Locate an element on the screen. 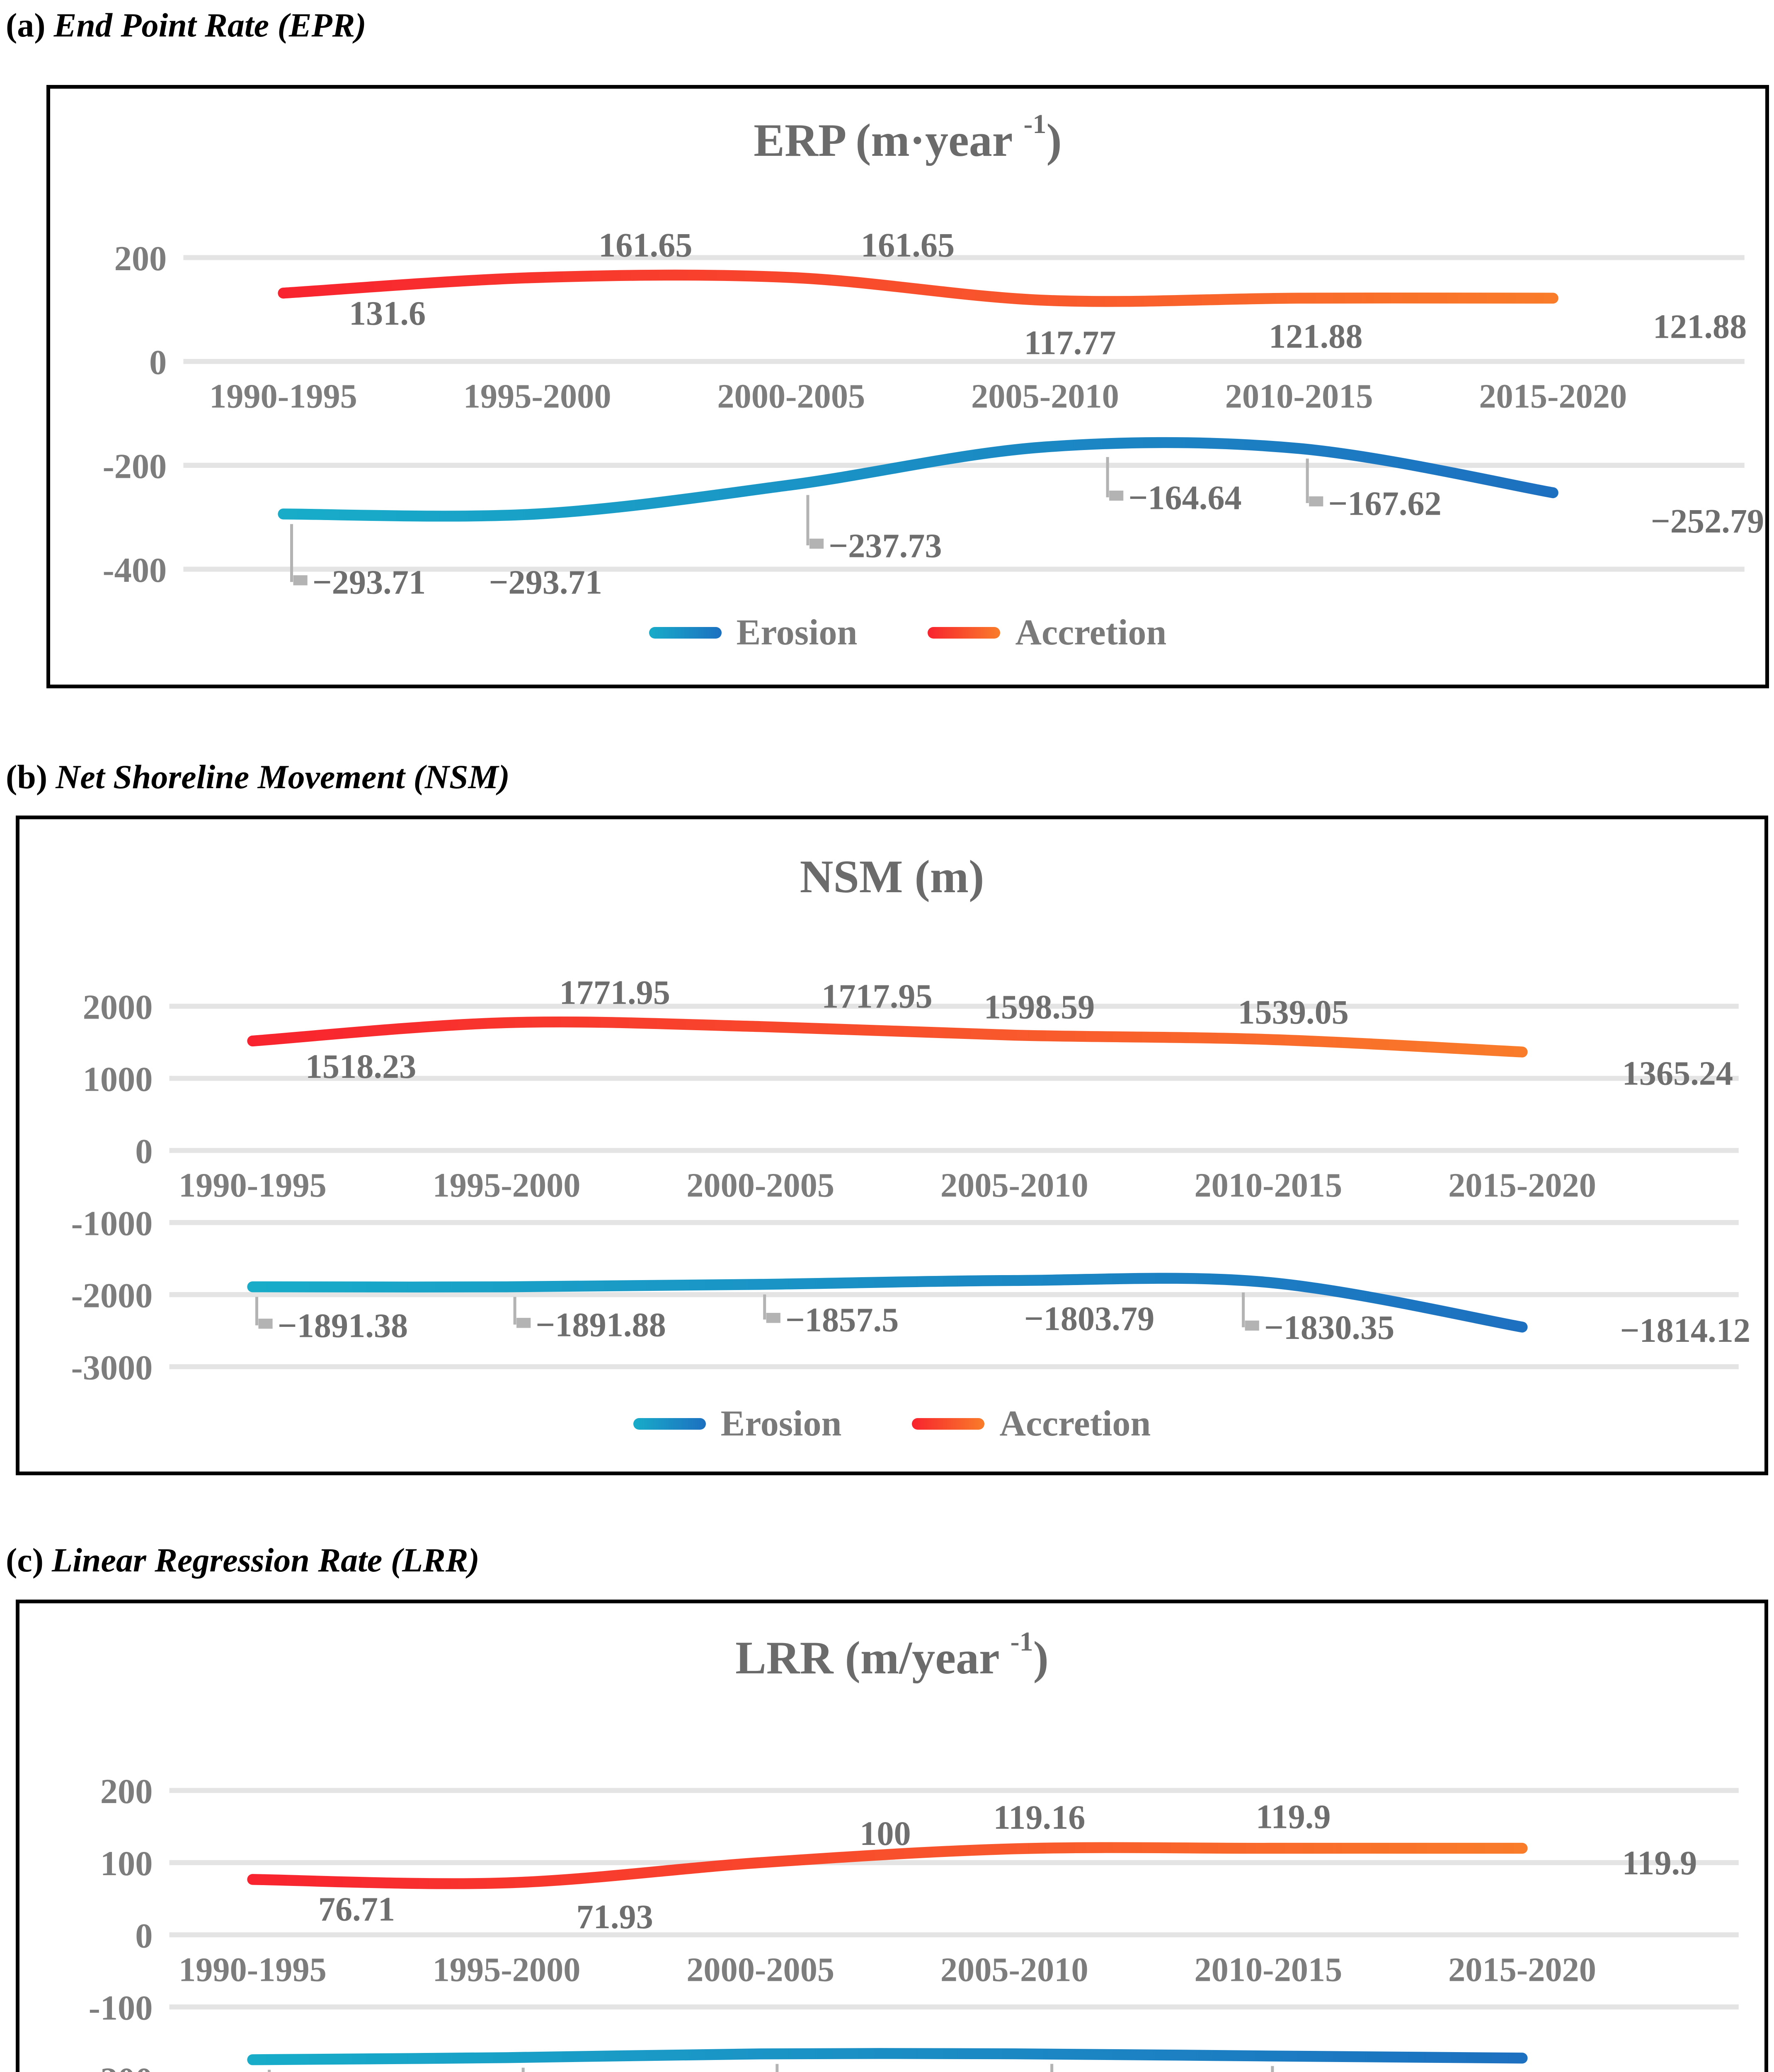 Image resolution: width=1774 pixels, height=2072 pixels. section-heading-b: (b) Net Shoreline Movement (NSM) is located at coordinates (258, 777).